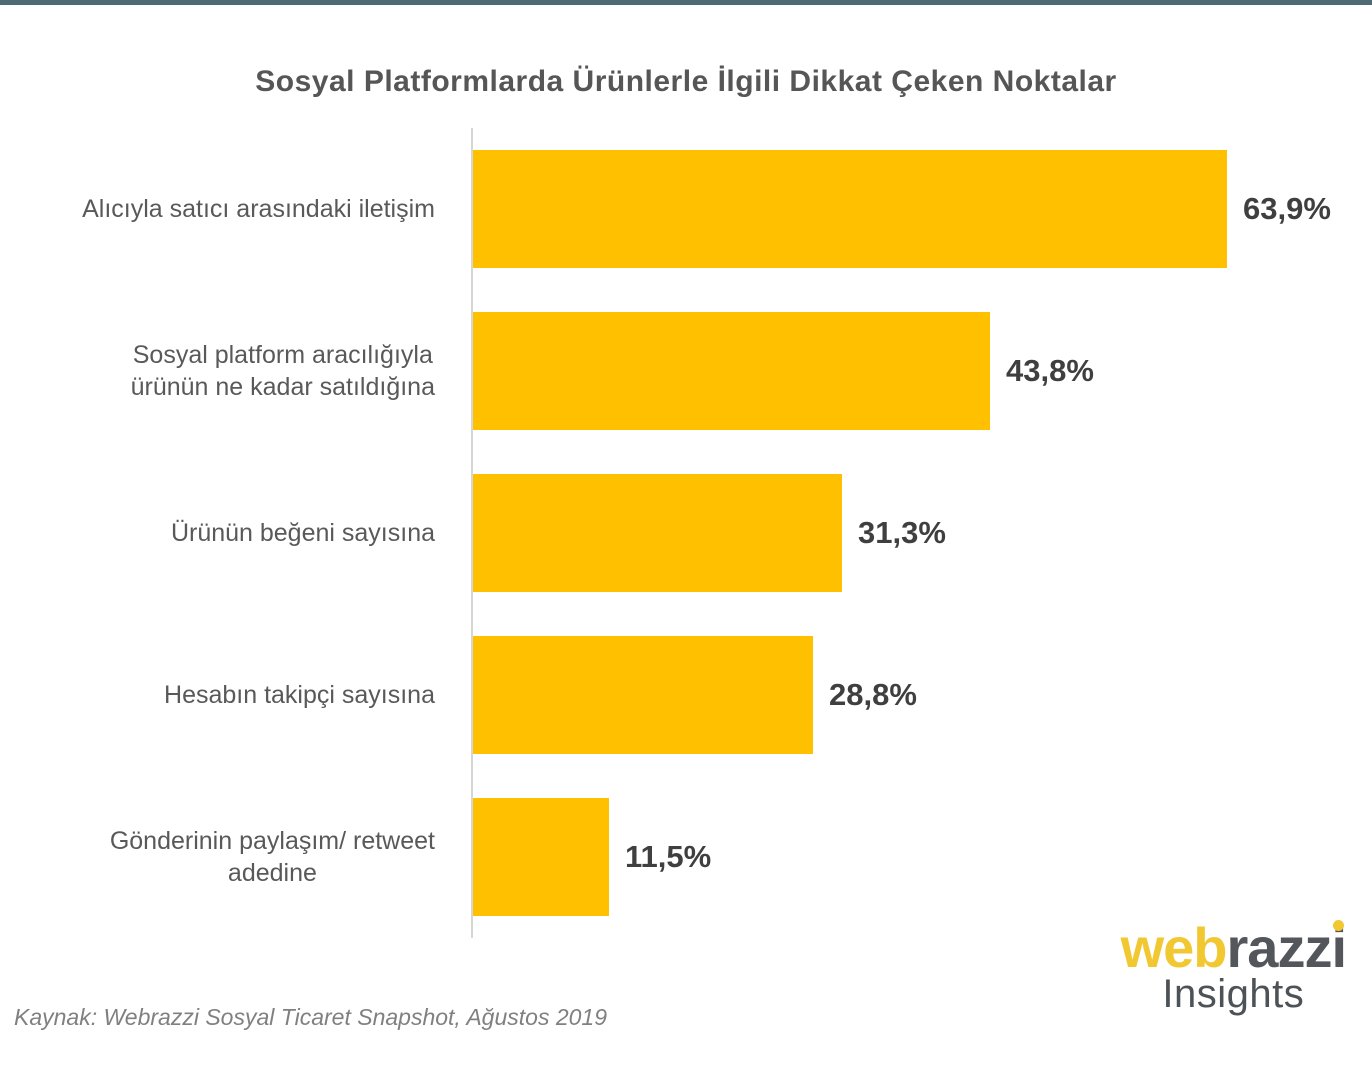 The height and width of the screenshot is (1066, 1372). What do you see at coordinates (1287, 208) in the screenshot?
I see `value-label: 63,9%` at bounding box center [1287, 208].